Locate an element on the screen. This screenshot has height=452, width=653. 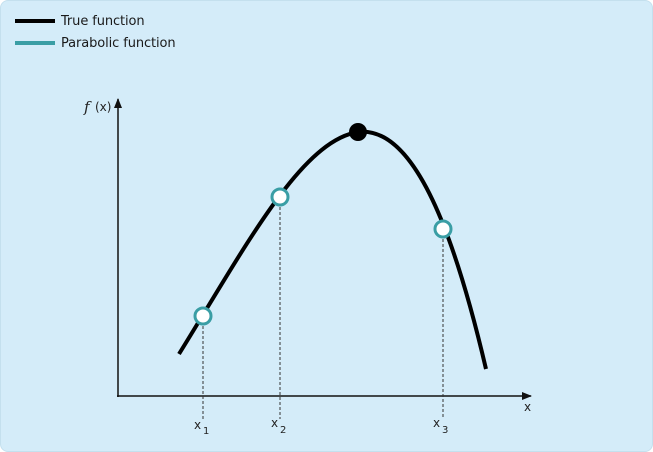
legend-label-parabolic-function: Parabolic function is located at coordinates (118, 43).